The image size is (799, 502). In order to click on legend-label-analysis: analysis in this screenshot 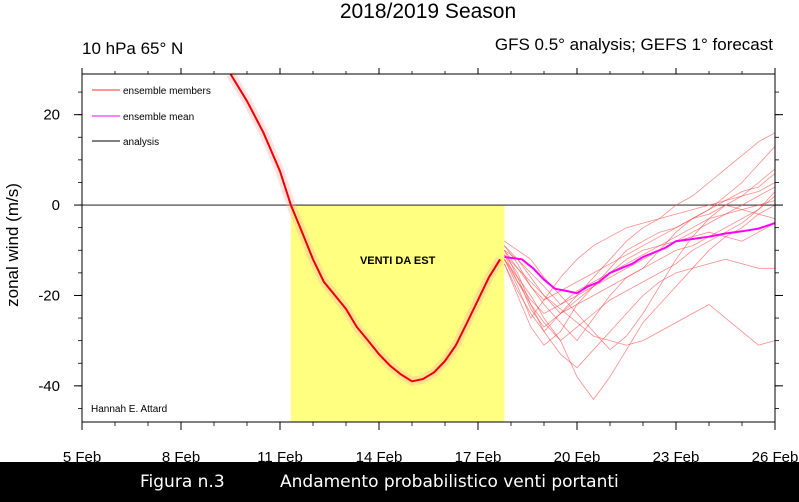, I will do `click(141, 142)`.